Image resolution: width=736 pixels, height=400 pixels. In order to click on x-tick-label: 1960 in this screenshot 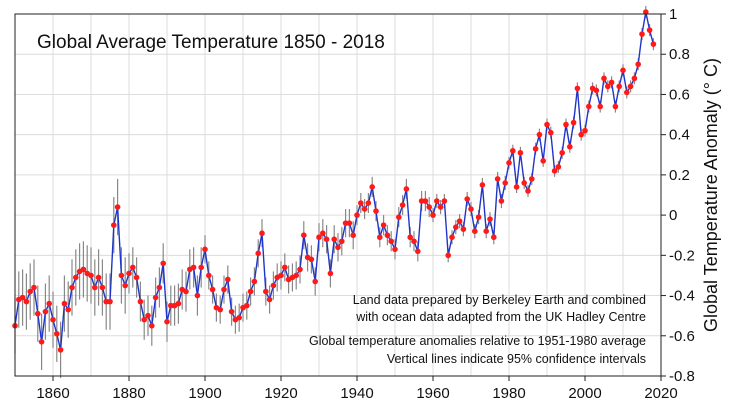, I will do `click(432, 392)`.